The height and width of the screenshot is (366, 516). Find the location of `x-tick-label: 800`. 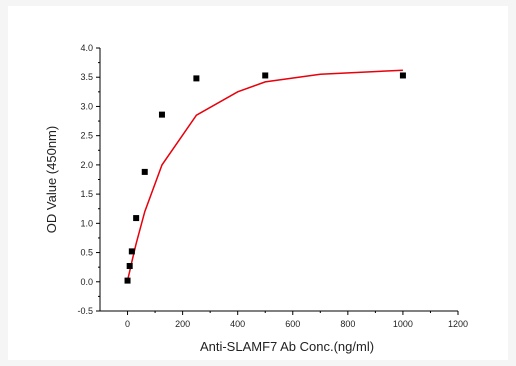

x-tick-label: 800 is located at coordinates (347, 324).